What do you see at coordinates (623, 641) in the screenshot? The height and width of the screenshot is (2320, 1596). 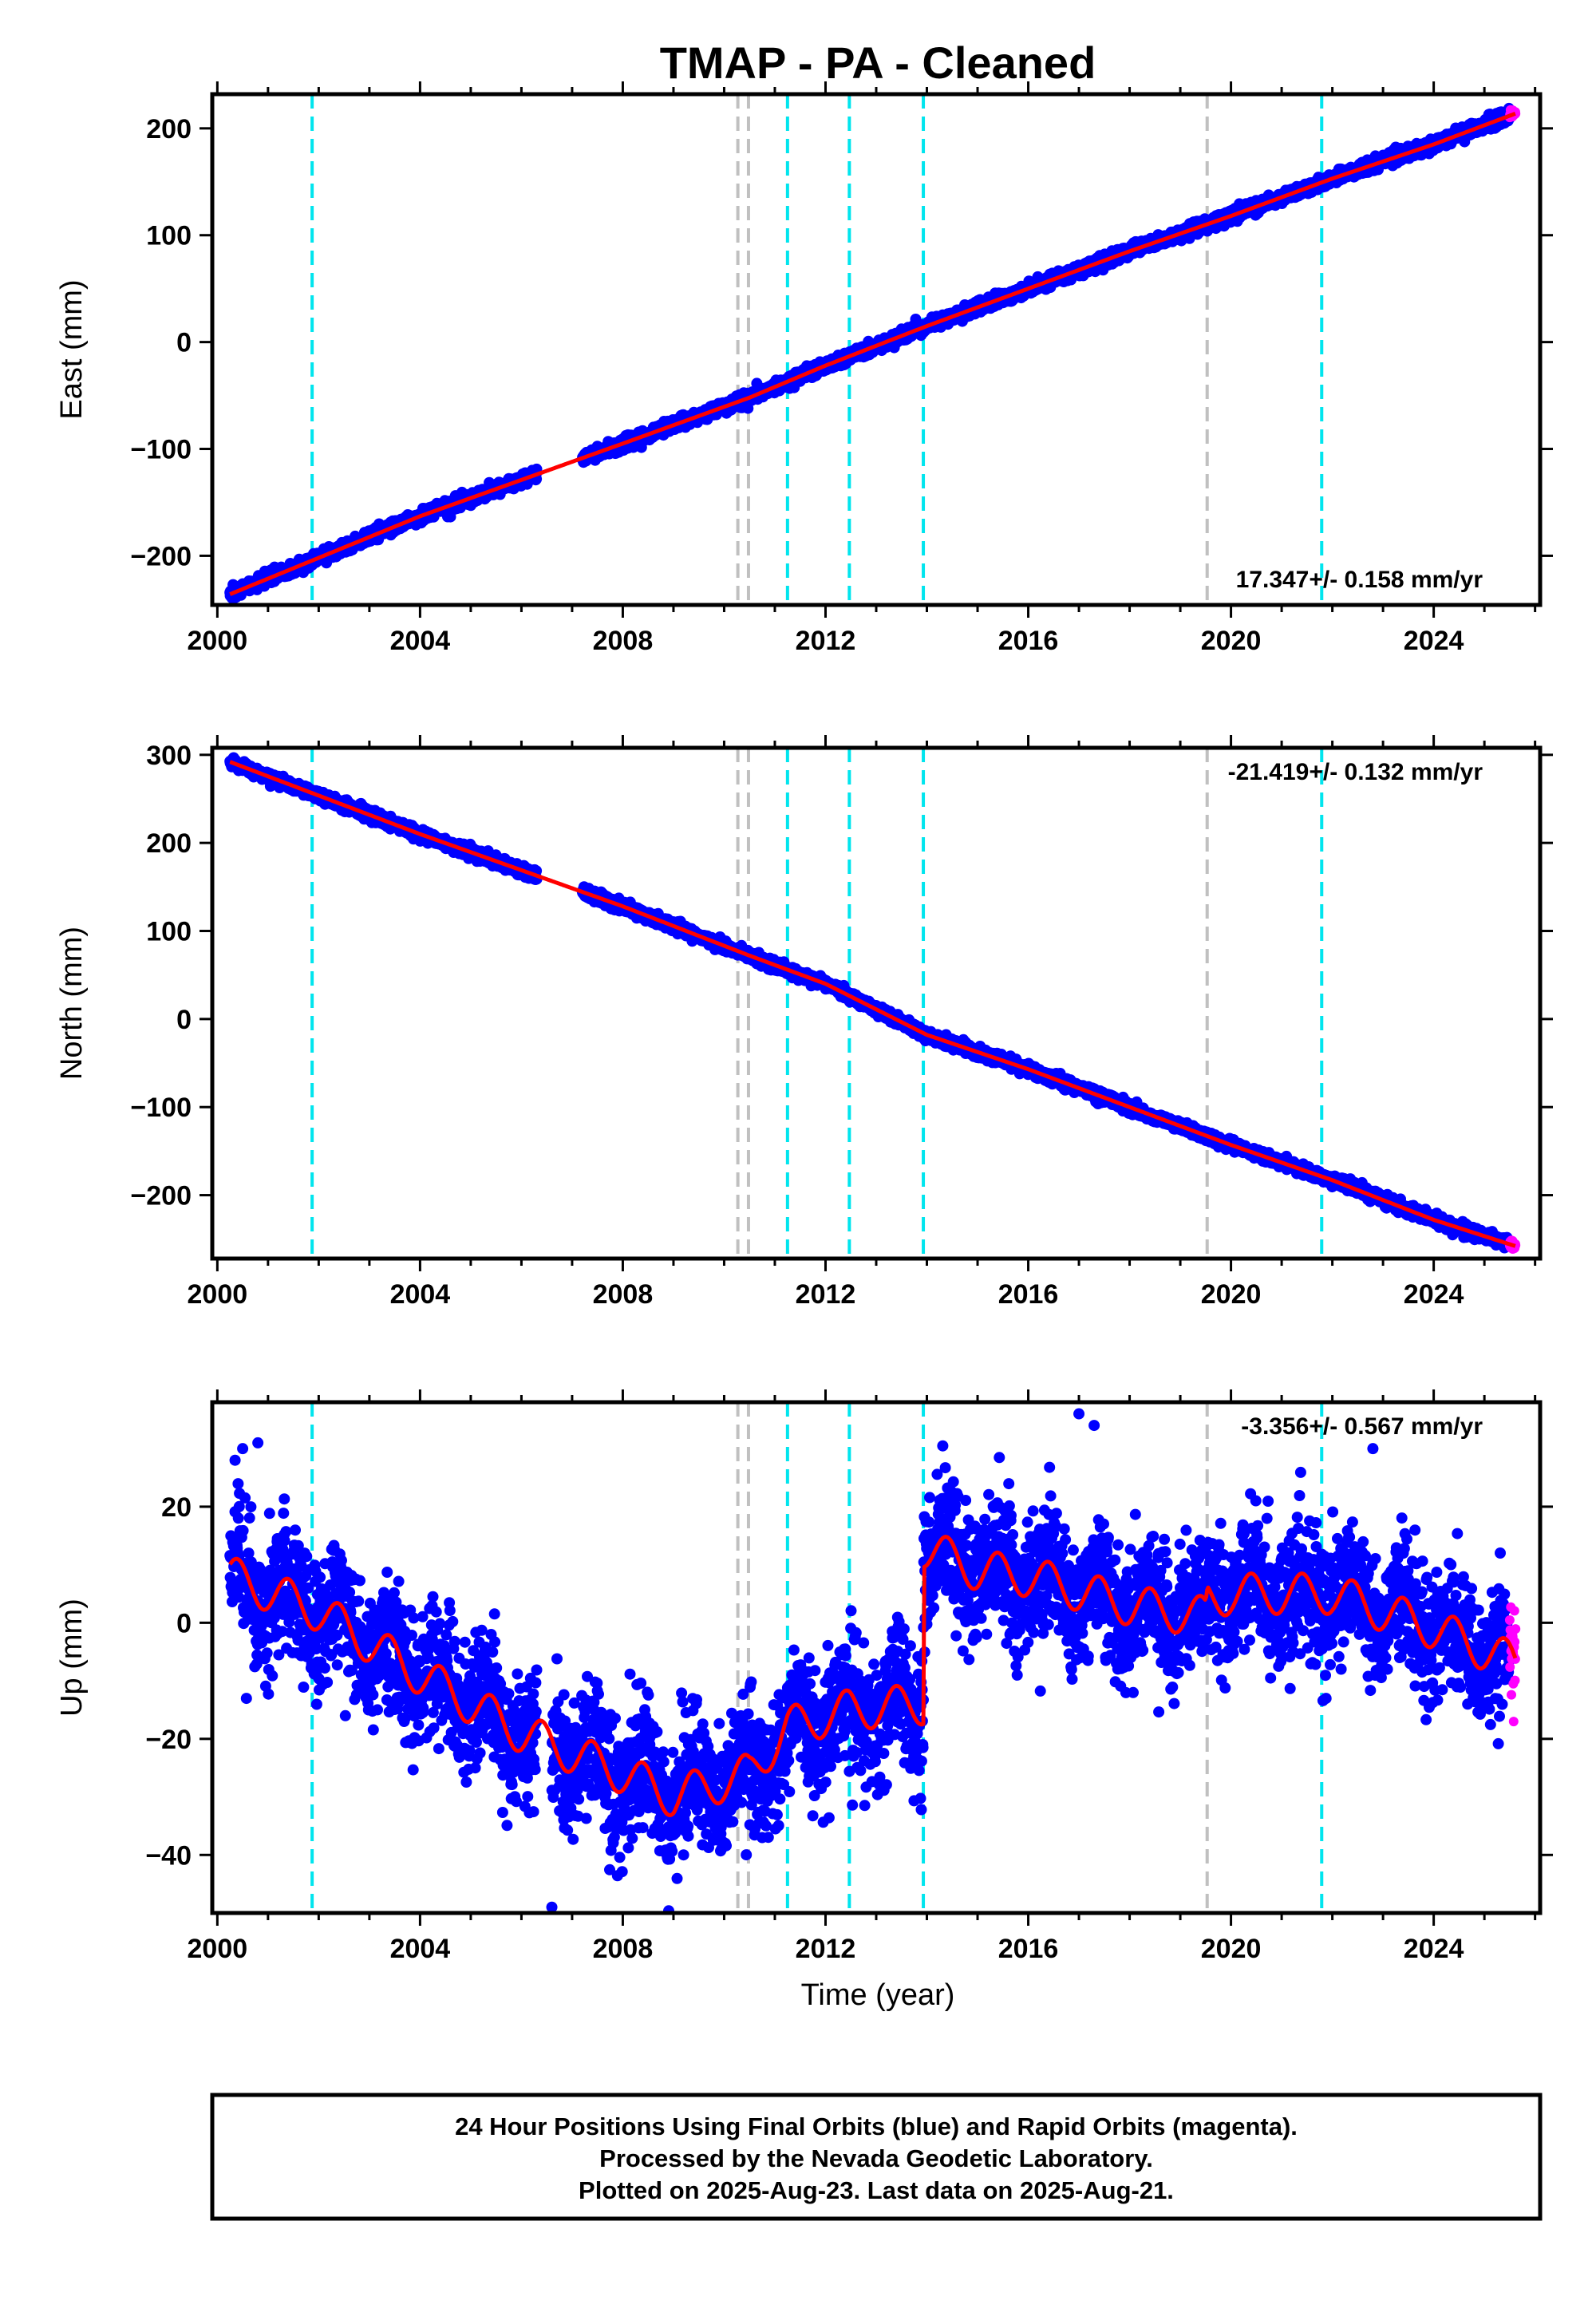 I see `x-tick-label: 2008` at bounding box center [623, 641].